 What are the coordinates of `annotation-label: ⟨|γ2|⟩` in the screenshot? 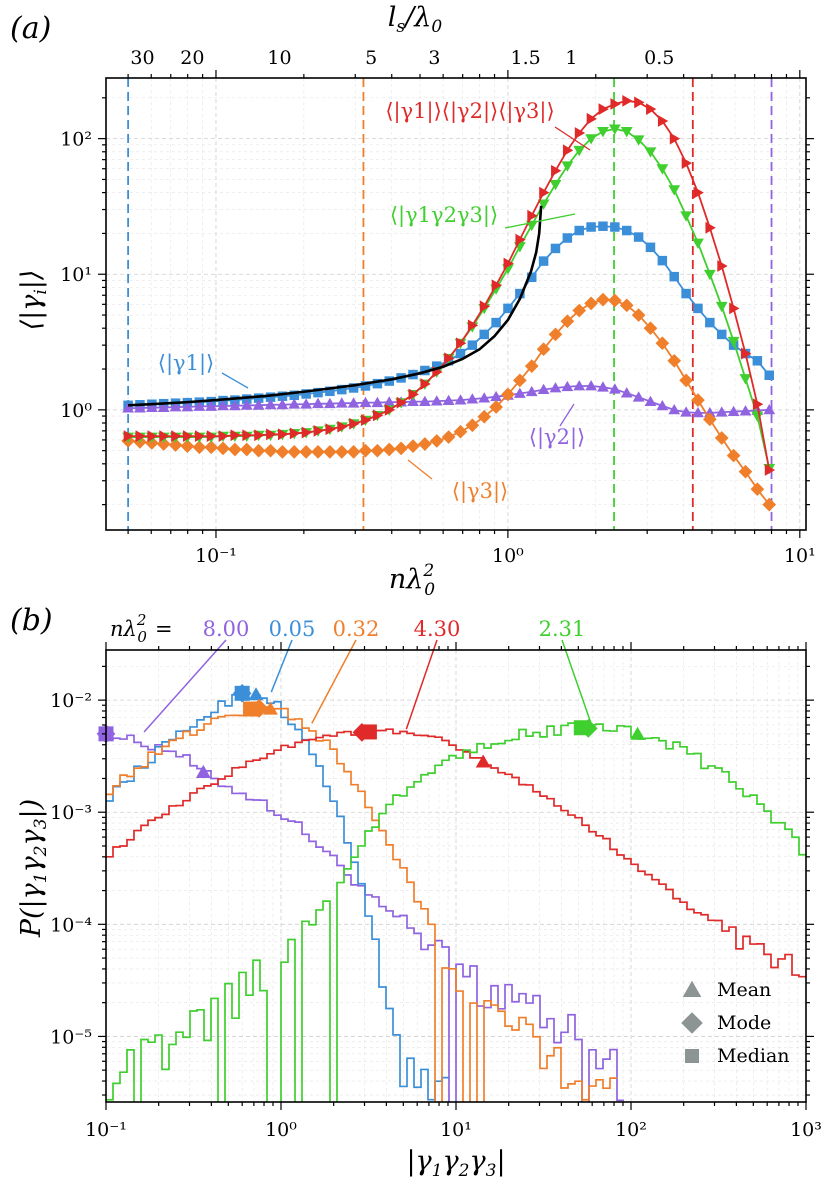 It's located at (557, 437).